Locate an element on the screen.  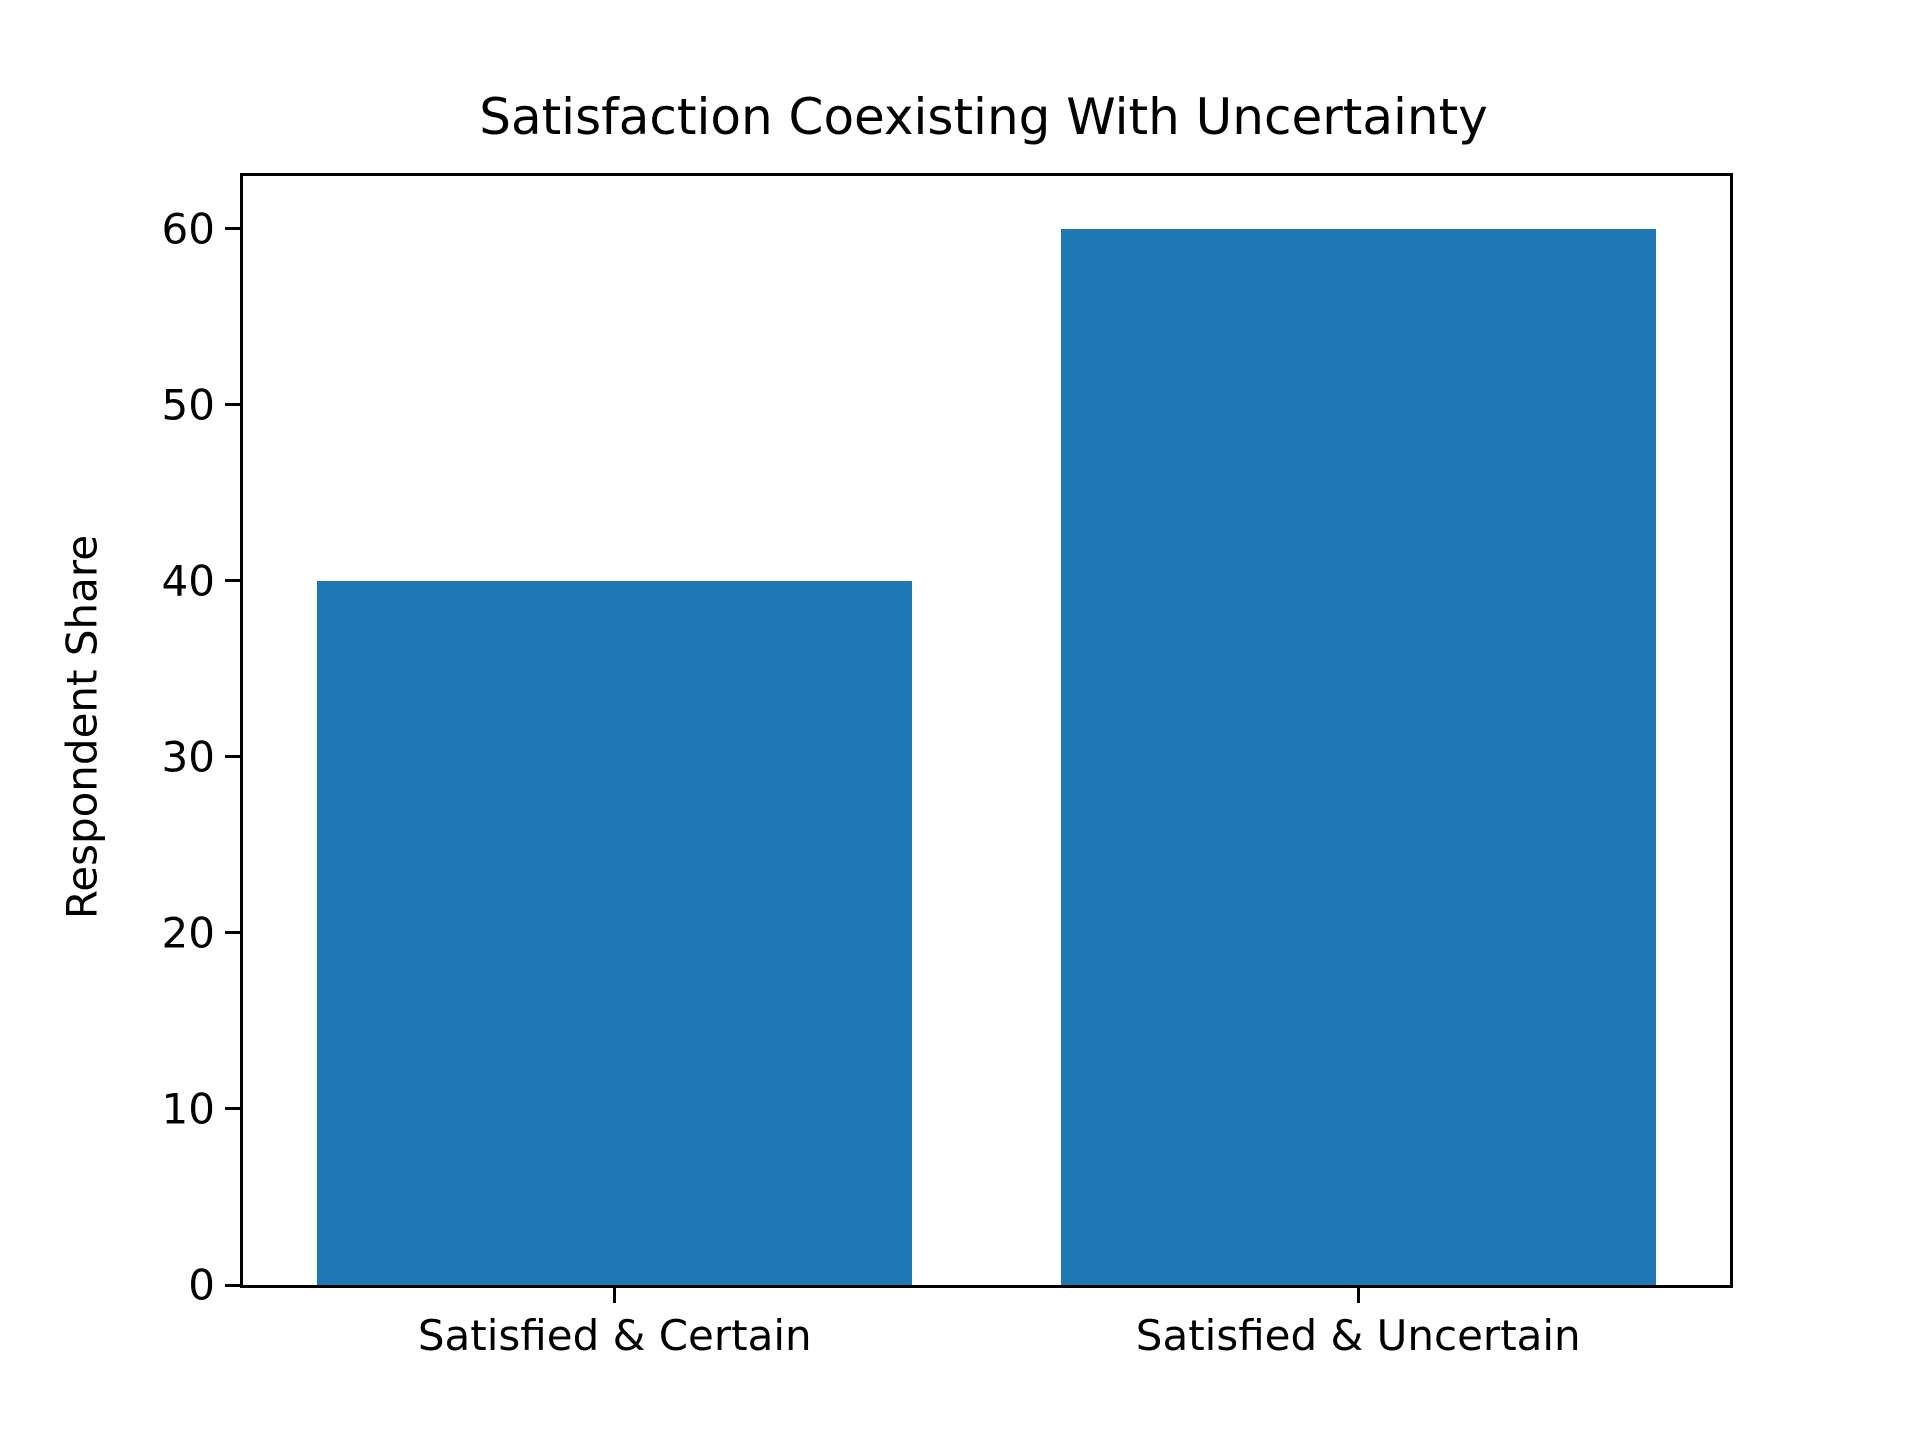
y-tick-label: 20 is located at coordinates (188, 933).